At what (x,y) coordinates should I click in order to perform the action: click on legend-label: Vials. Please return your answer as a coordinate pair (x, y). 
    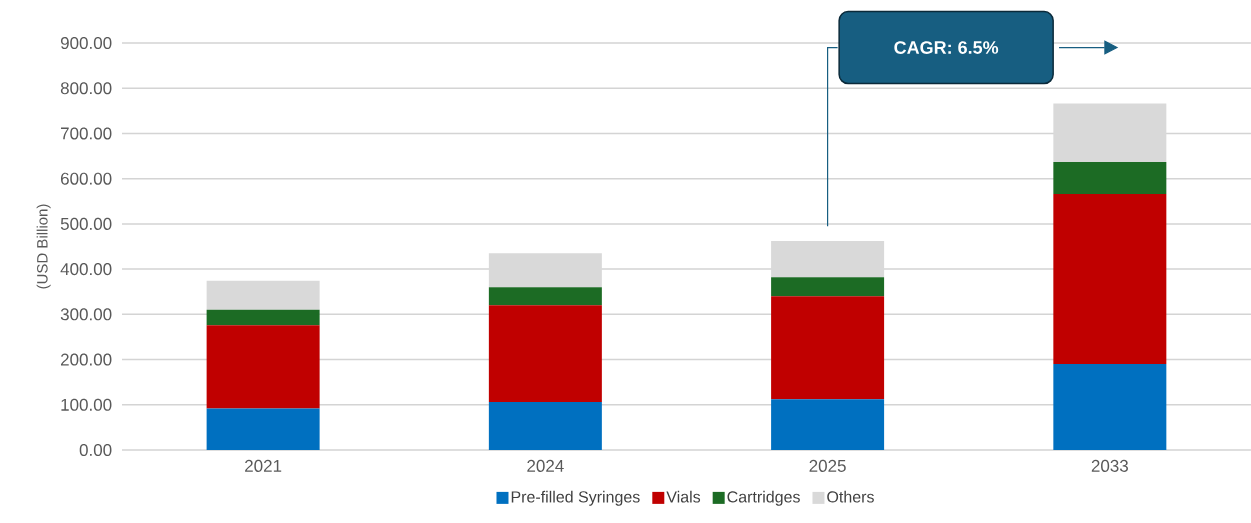
    Looking at the image, I should click on (683, 496).